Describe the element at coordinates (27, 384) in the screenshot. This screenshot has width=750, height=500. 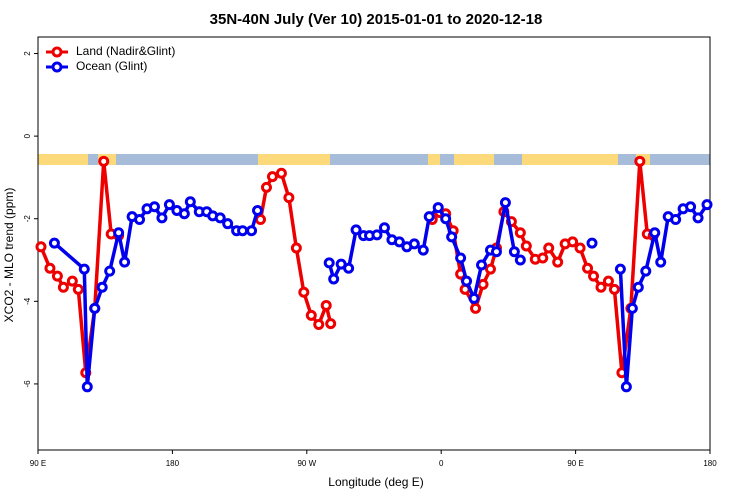
I see `y-tick-label: -6` at that location.